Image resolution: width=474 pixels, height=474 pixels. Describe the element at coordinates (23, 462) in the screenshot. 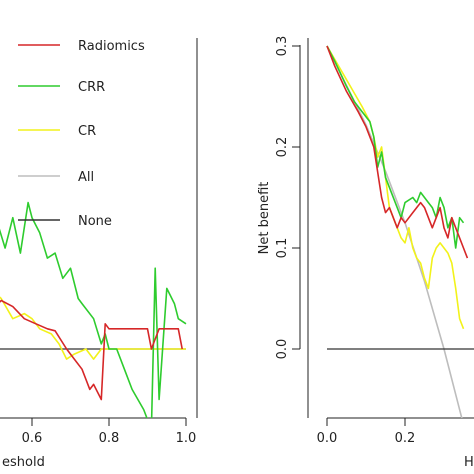

I see `x-axis-title: eshold` at that location.